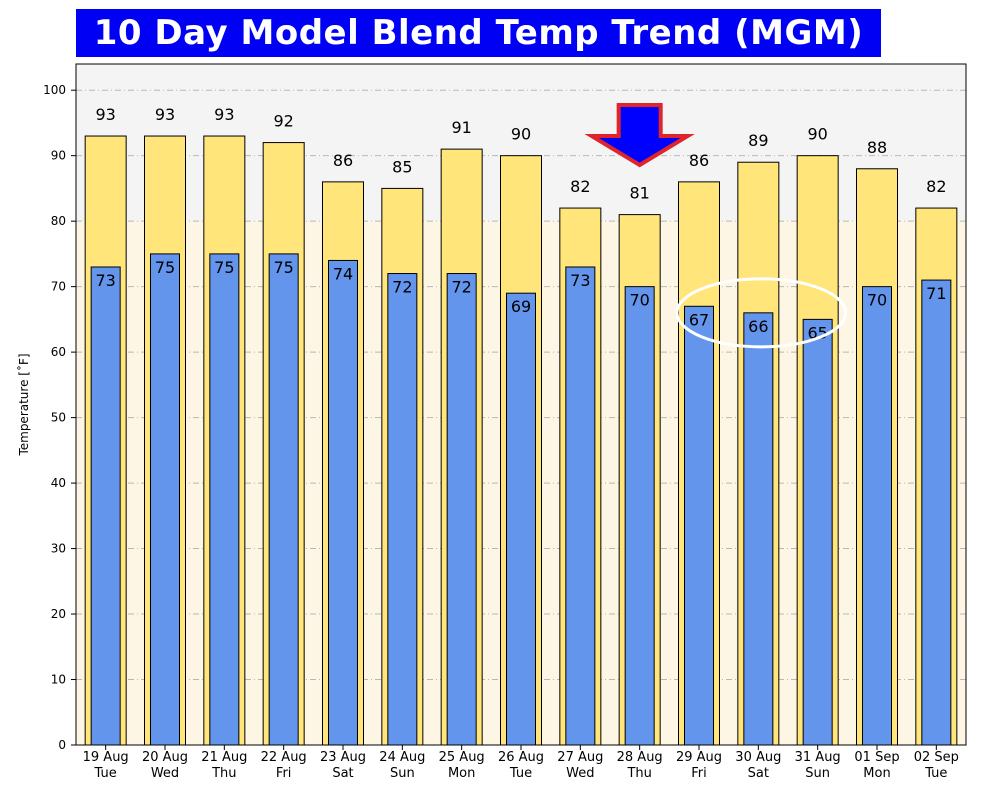 This screenshot has width=984, height=808. I want to click on x-tick-label: 20 Aug, so click(165, 757).